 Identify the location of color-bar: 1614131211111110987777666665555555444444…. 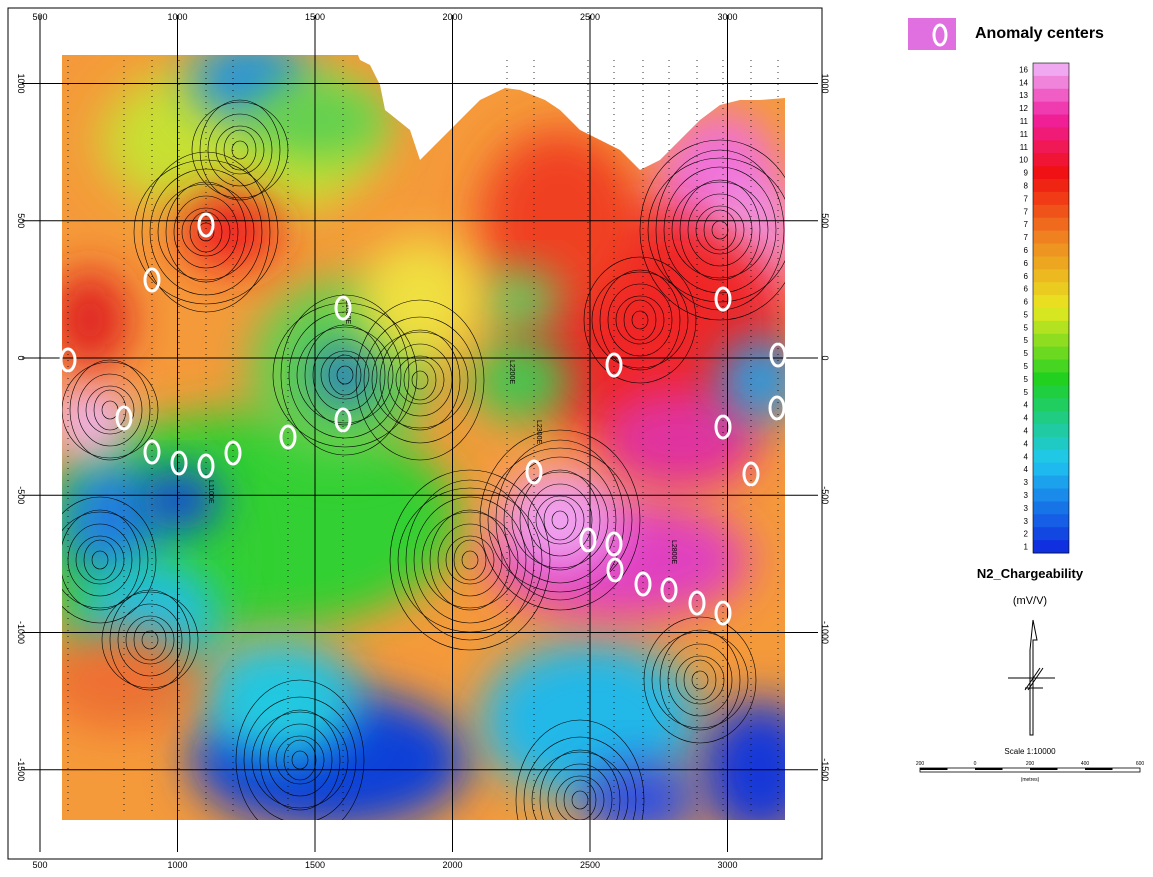
(1044, 308).